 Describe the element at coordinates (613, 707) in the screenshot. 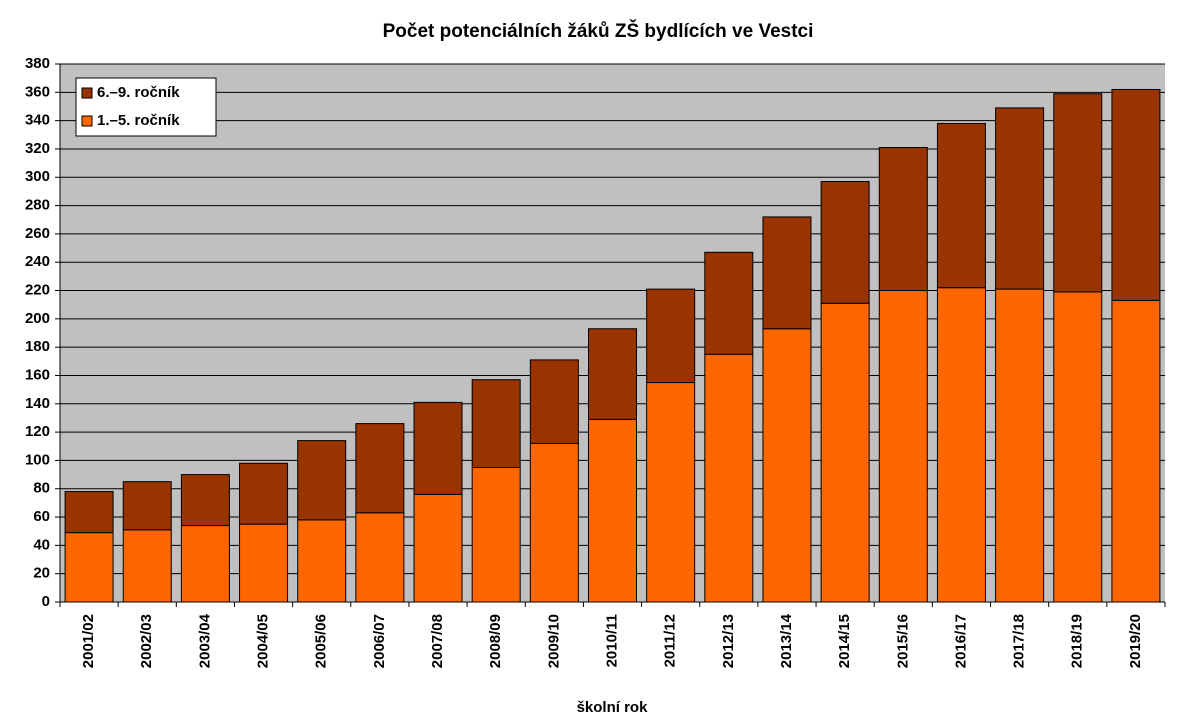

I see `x-axis-label: školní rok` at that location.